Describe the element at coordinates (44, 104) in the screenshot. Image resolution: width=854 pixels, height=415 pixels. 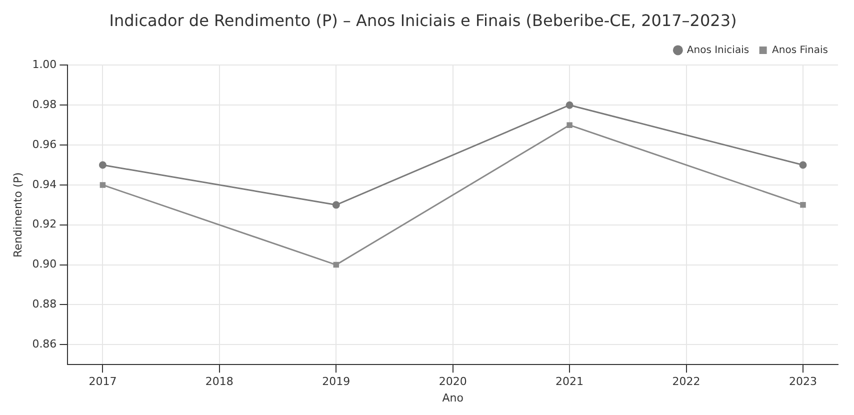
I see `y-tick-label: 0.98` at that location.